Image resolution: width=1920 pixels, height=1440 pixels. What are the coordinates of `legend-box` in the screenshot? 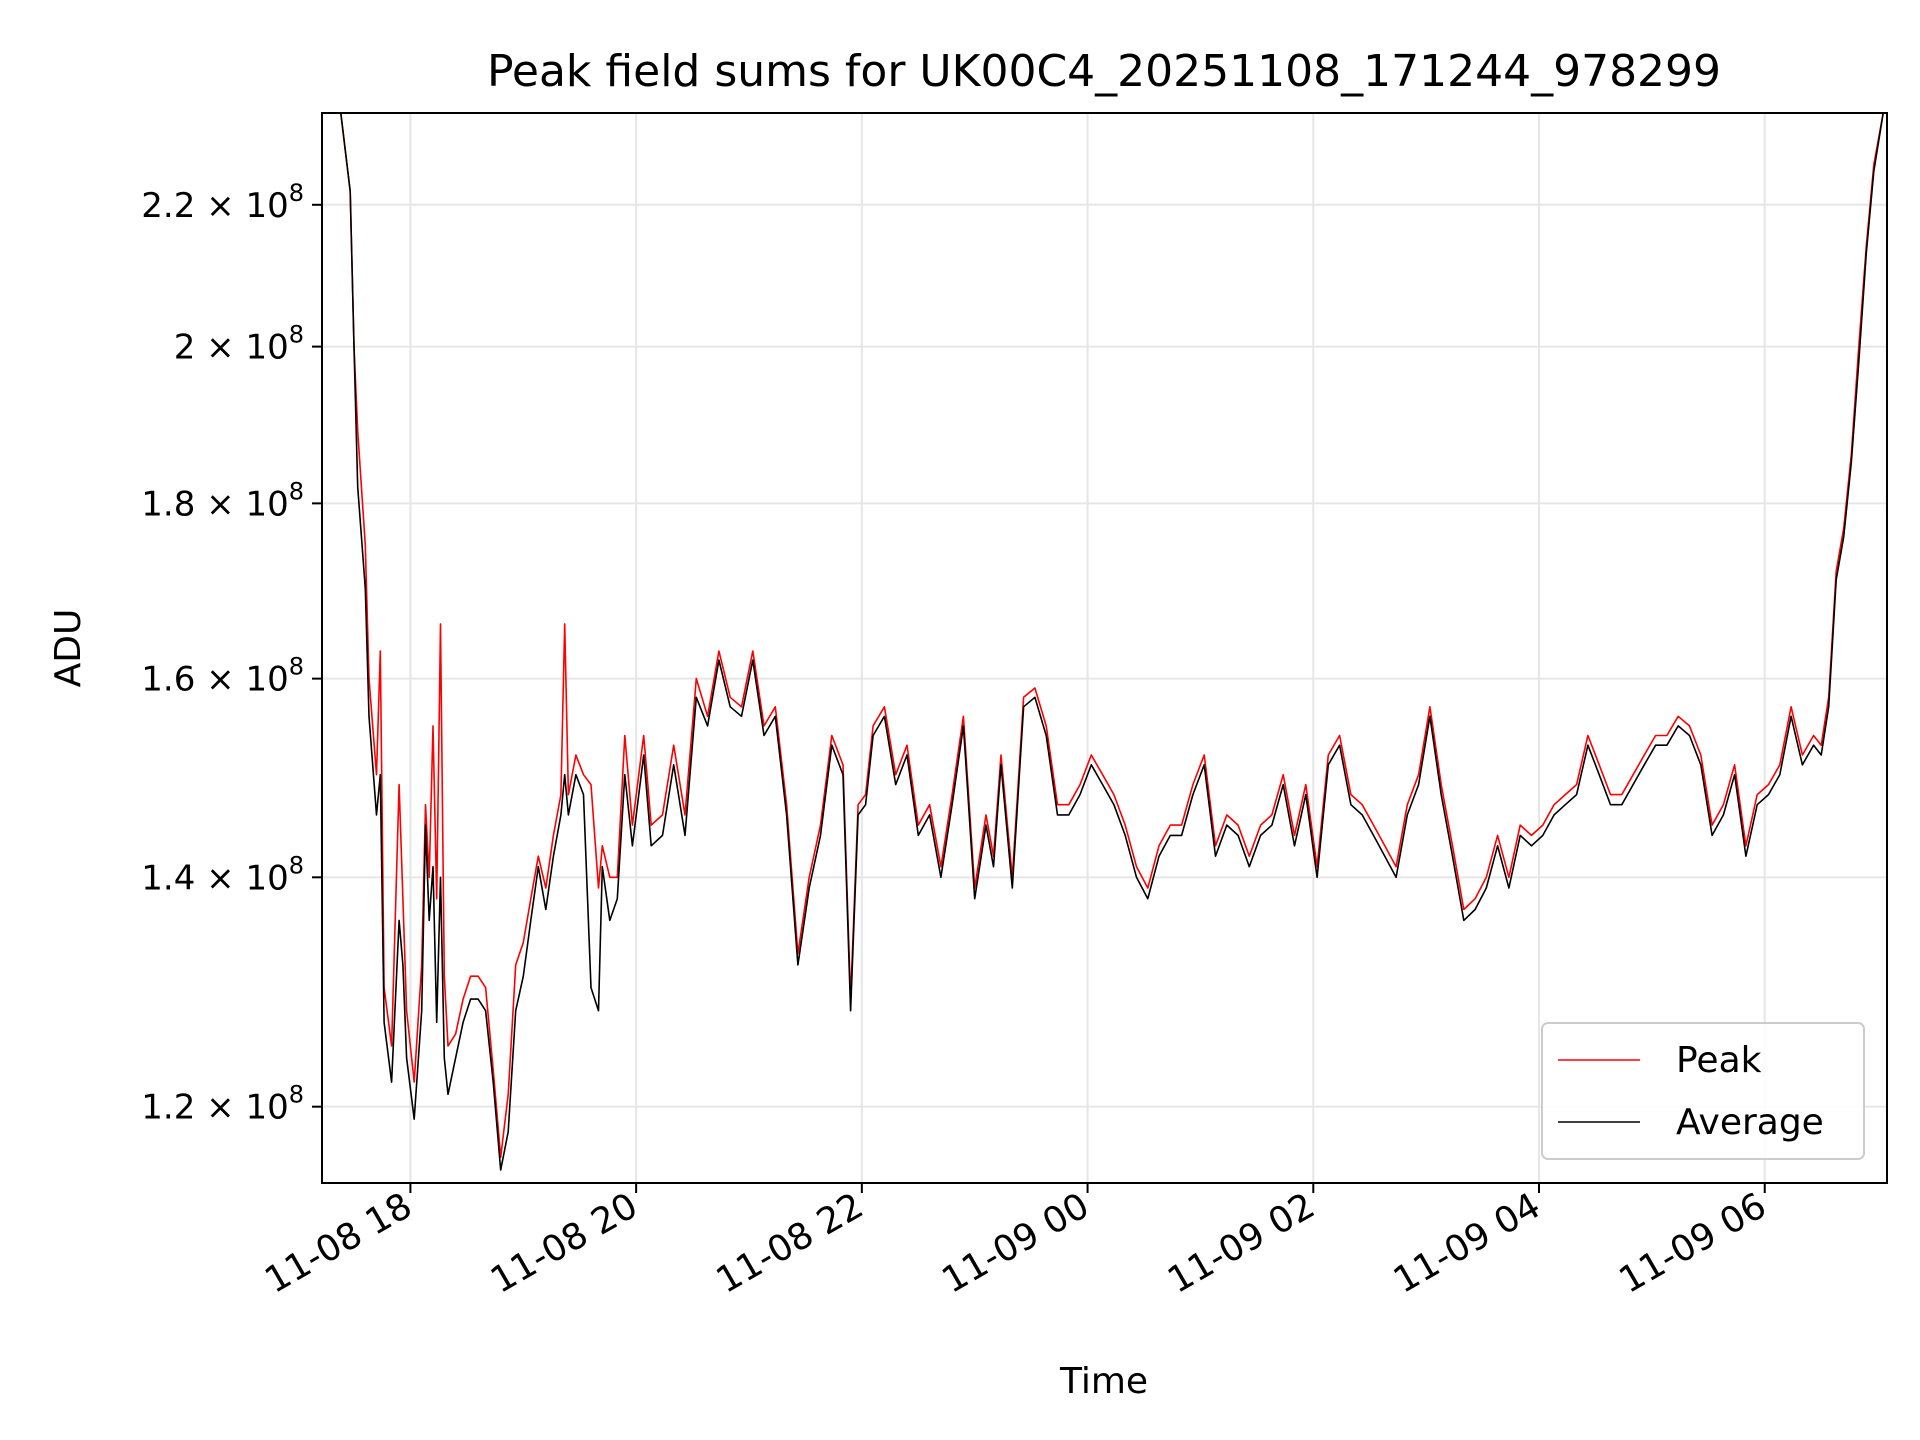 It's located at (1703, 1091).